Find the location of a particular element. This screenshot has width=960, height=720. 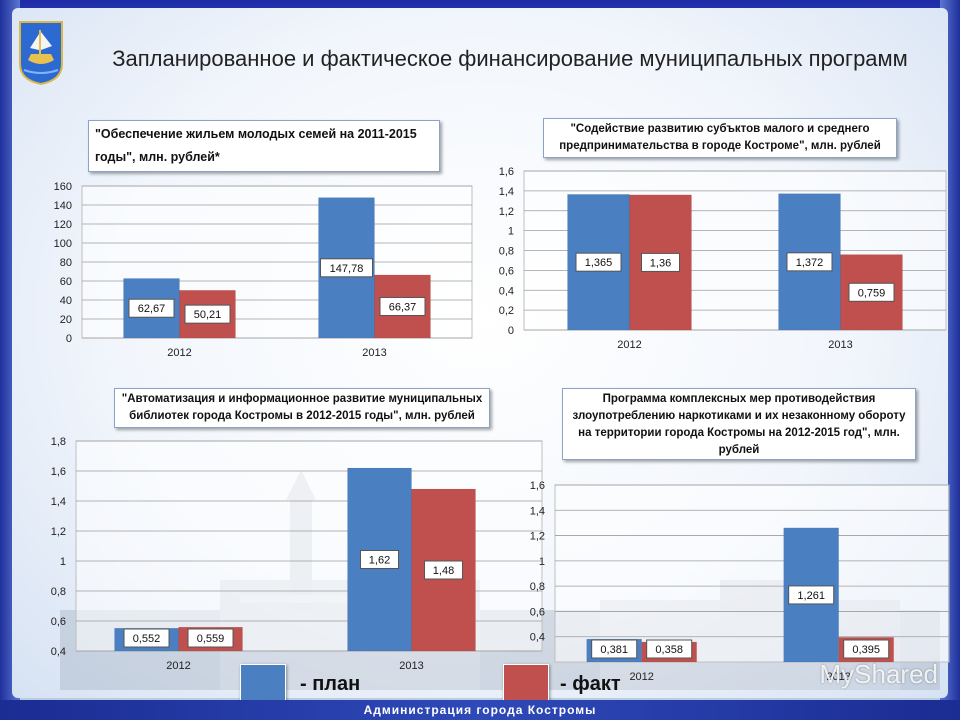

y-tick-label: 120 is located at coordinates (63, 225).